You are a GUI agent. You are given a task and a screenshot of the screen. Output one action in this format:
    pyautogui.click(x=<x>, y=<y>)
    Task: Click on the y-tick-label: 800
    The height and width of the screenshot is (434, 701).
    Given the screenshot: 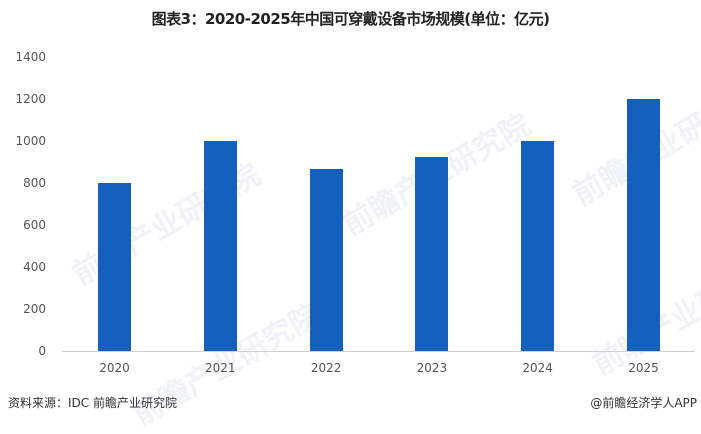 What is the action you would take?
    pyautogui.click(x=34, y=183)
    